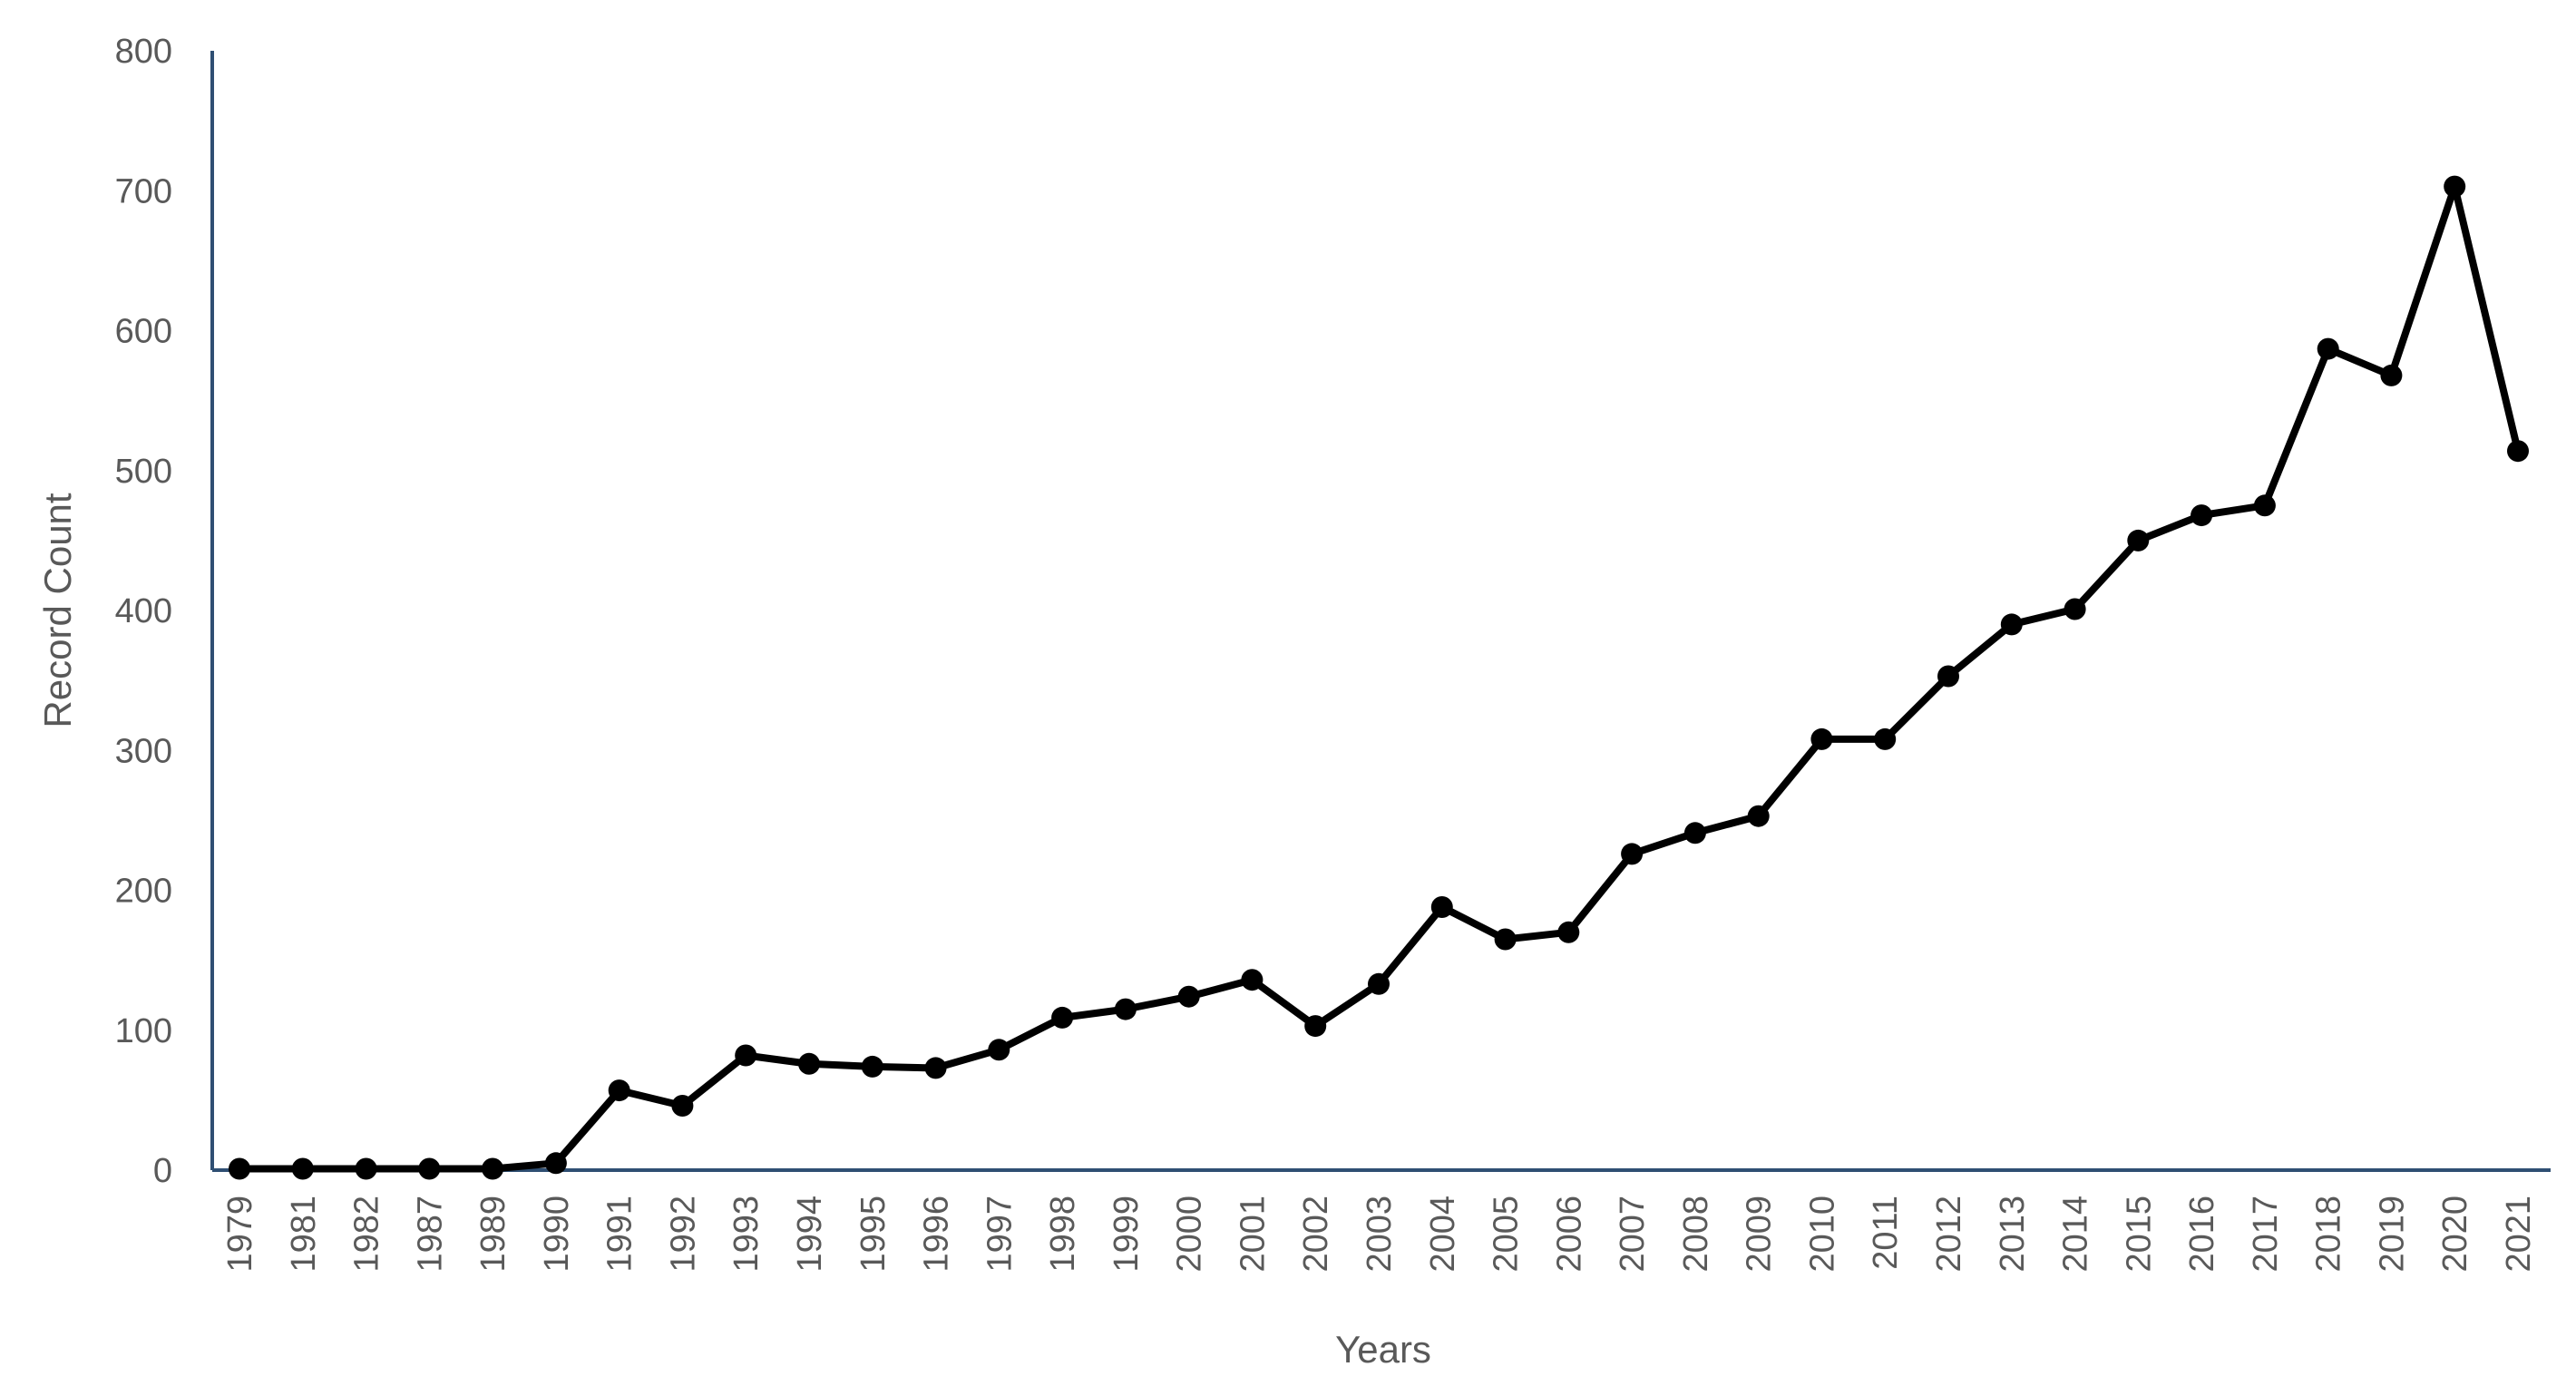 The image size is (2576, 1396). I want to click on x-tick-label: 2001, so click(1253, 1234).